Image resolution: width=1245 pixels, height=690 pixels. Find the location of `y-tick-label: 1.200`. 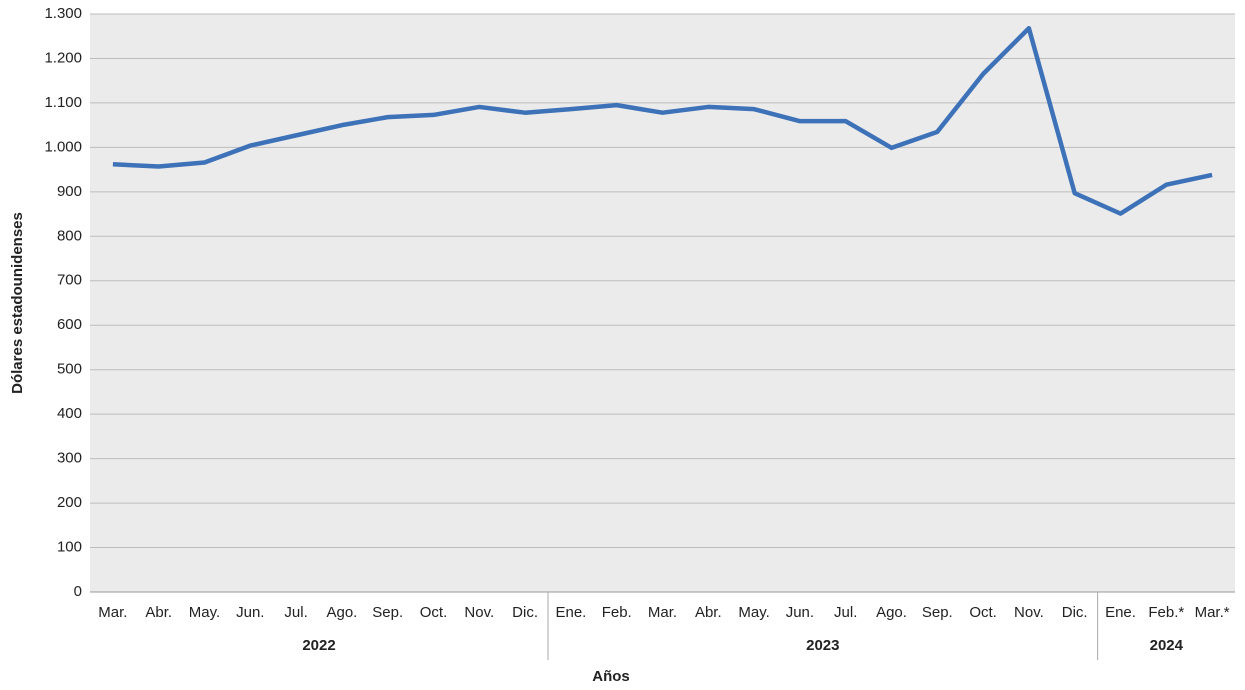

y-tick-label: 1.200 is located at coordinates (63, 57).